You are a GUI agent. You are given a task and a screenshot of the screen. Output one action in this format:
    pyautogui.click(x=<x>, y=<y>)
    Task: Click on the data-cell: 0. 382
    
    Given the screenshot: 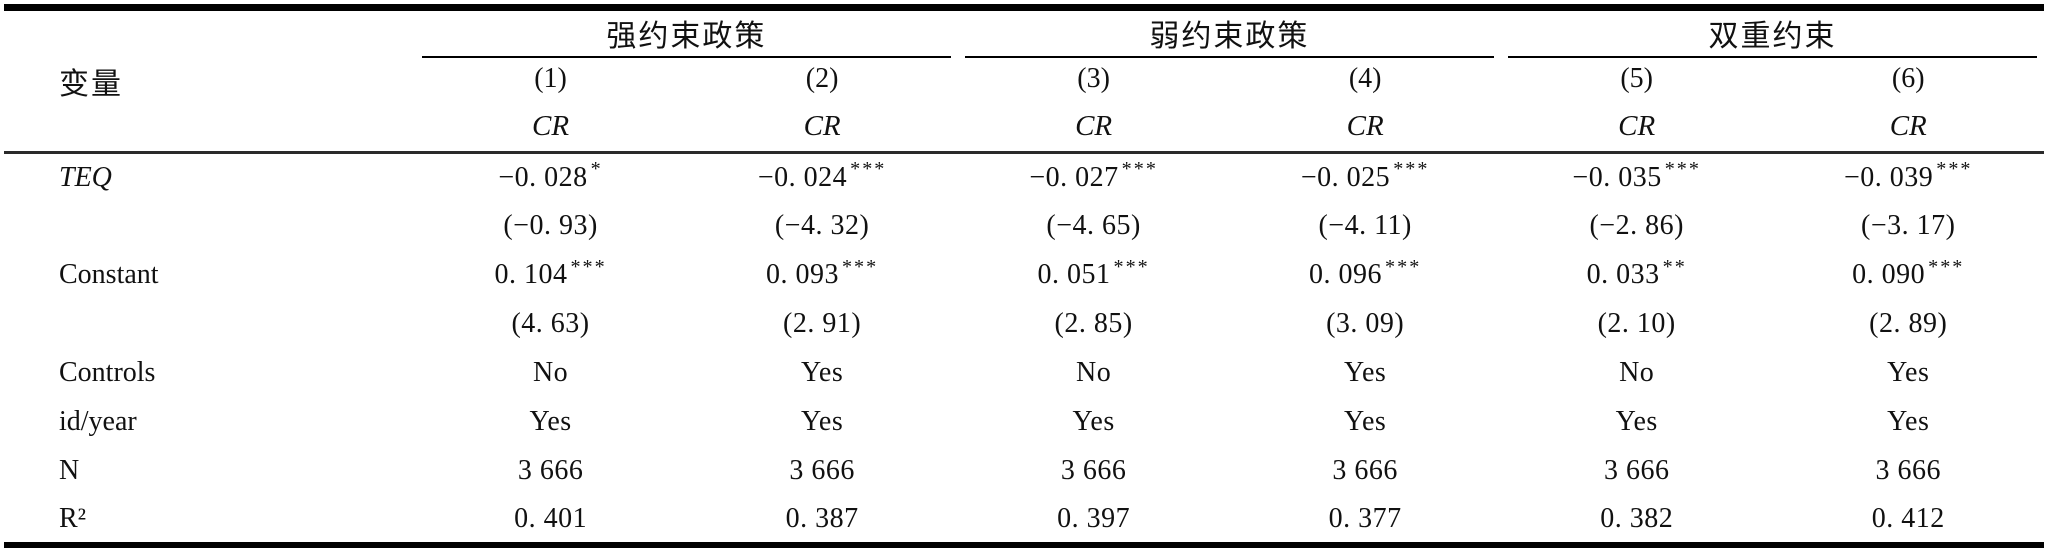 What is the action you would take?
    pyautogui.click(x=1637, y=520)
    